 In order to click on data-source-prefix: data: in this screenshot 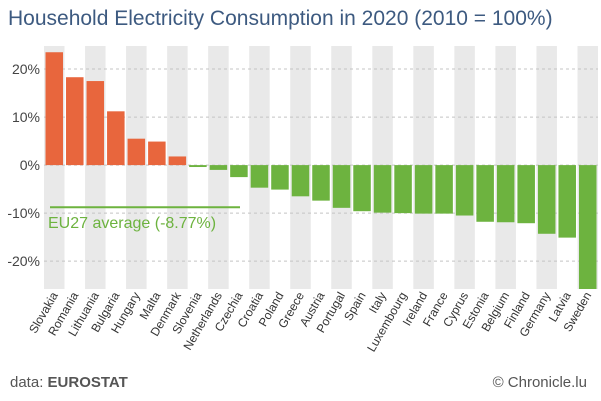, I will do `click(29, 382)`.